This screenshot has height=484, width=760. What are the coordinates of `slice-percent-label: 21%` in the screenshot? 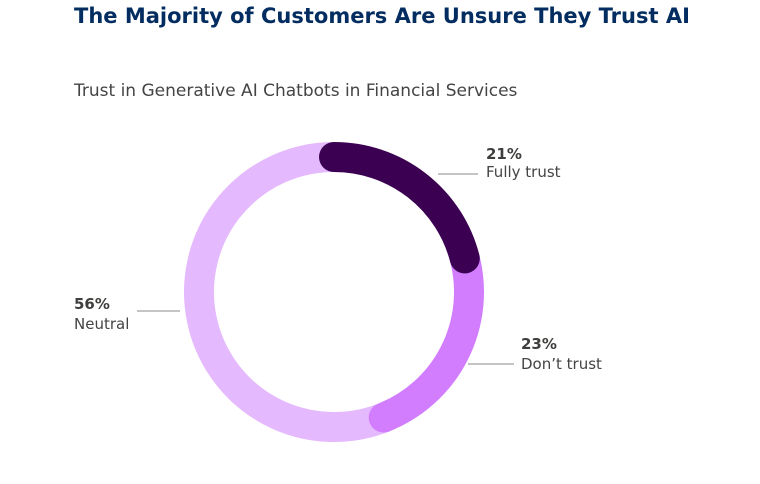 It's located at (504, 154).